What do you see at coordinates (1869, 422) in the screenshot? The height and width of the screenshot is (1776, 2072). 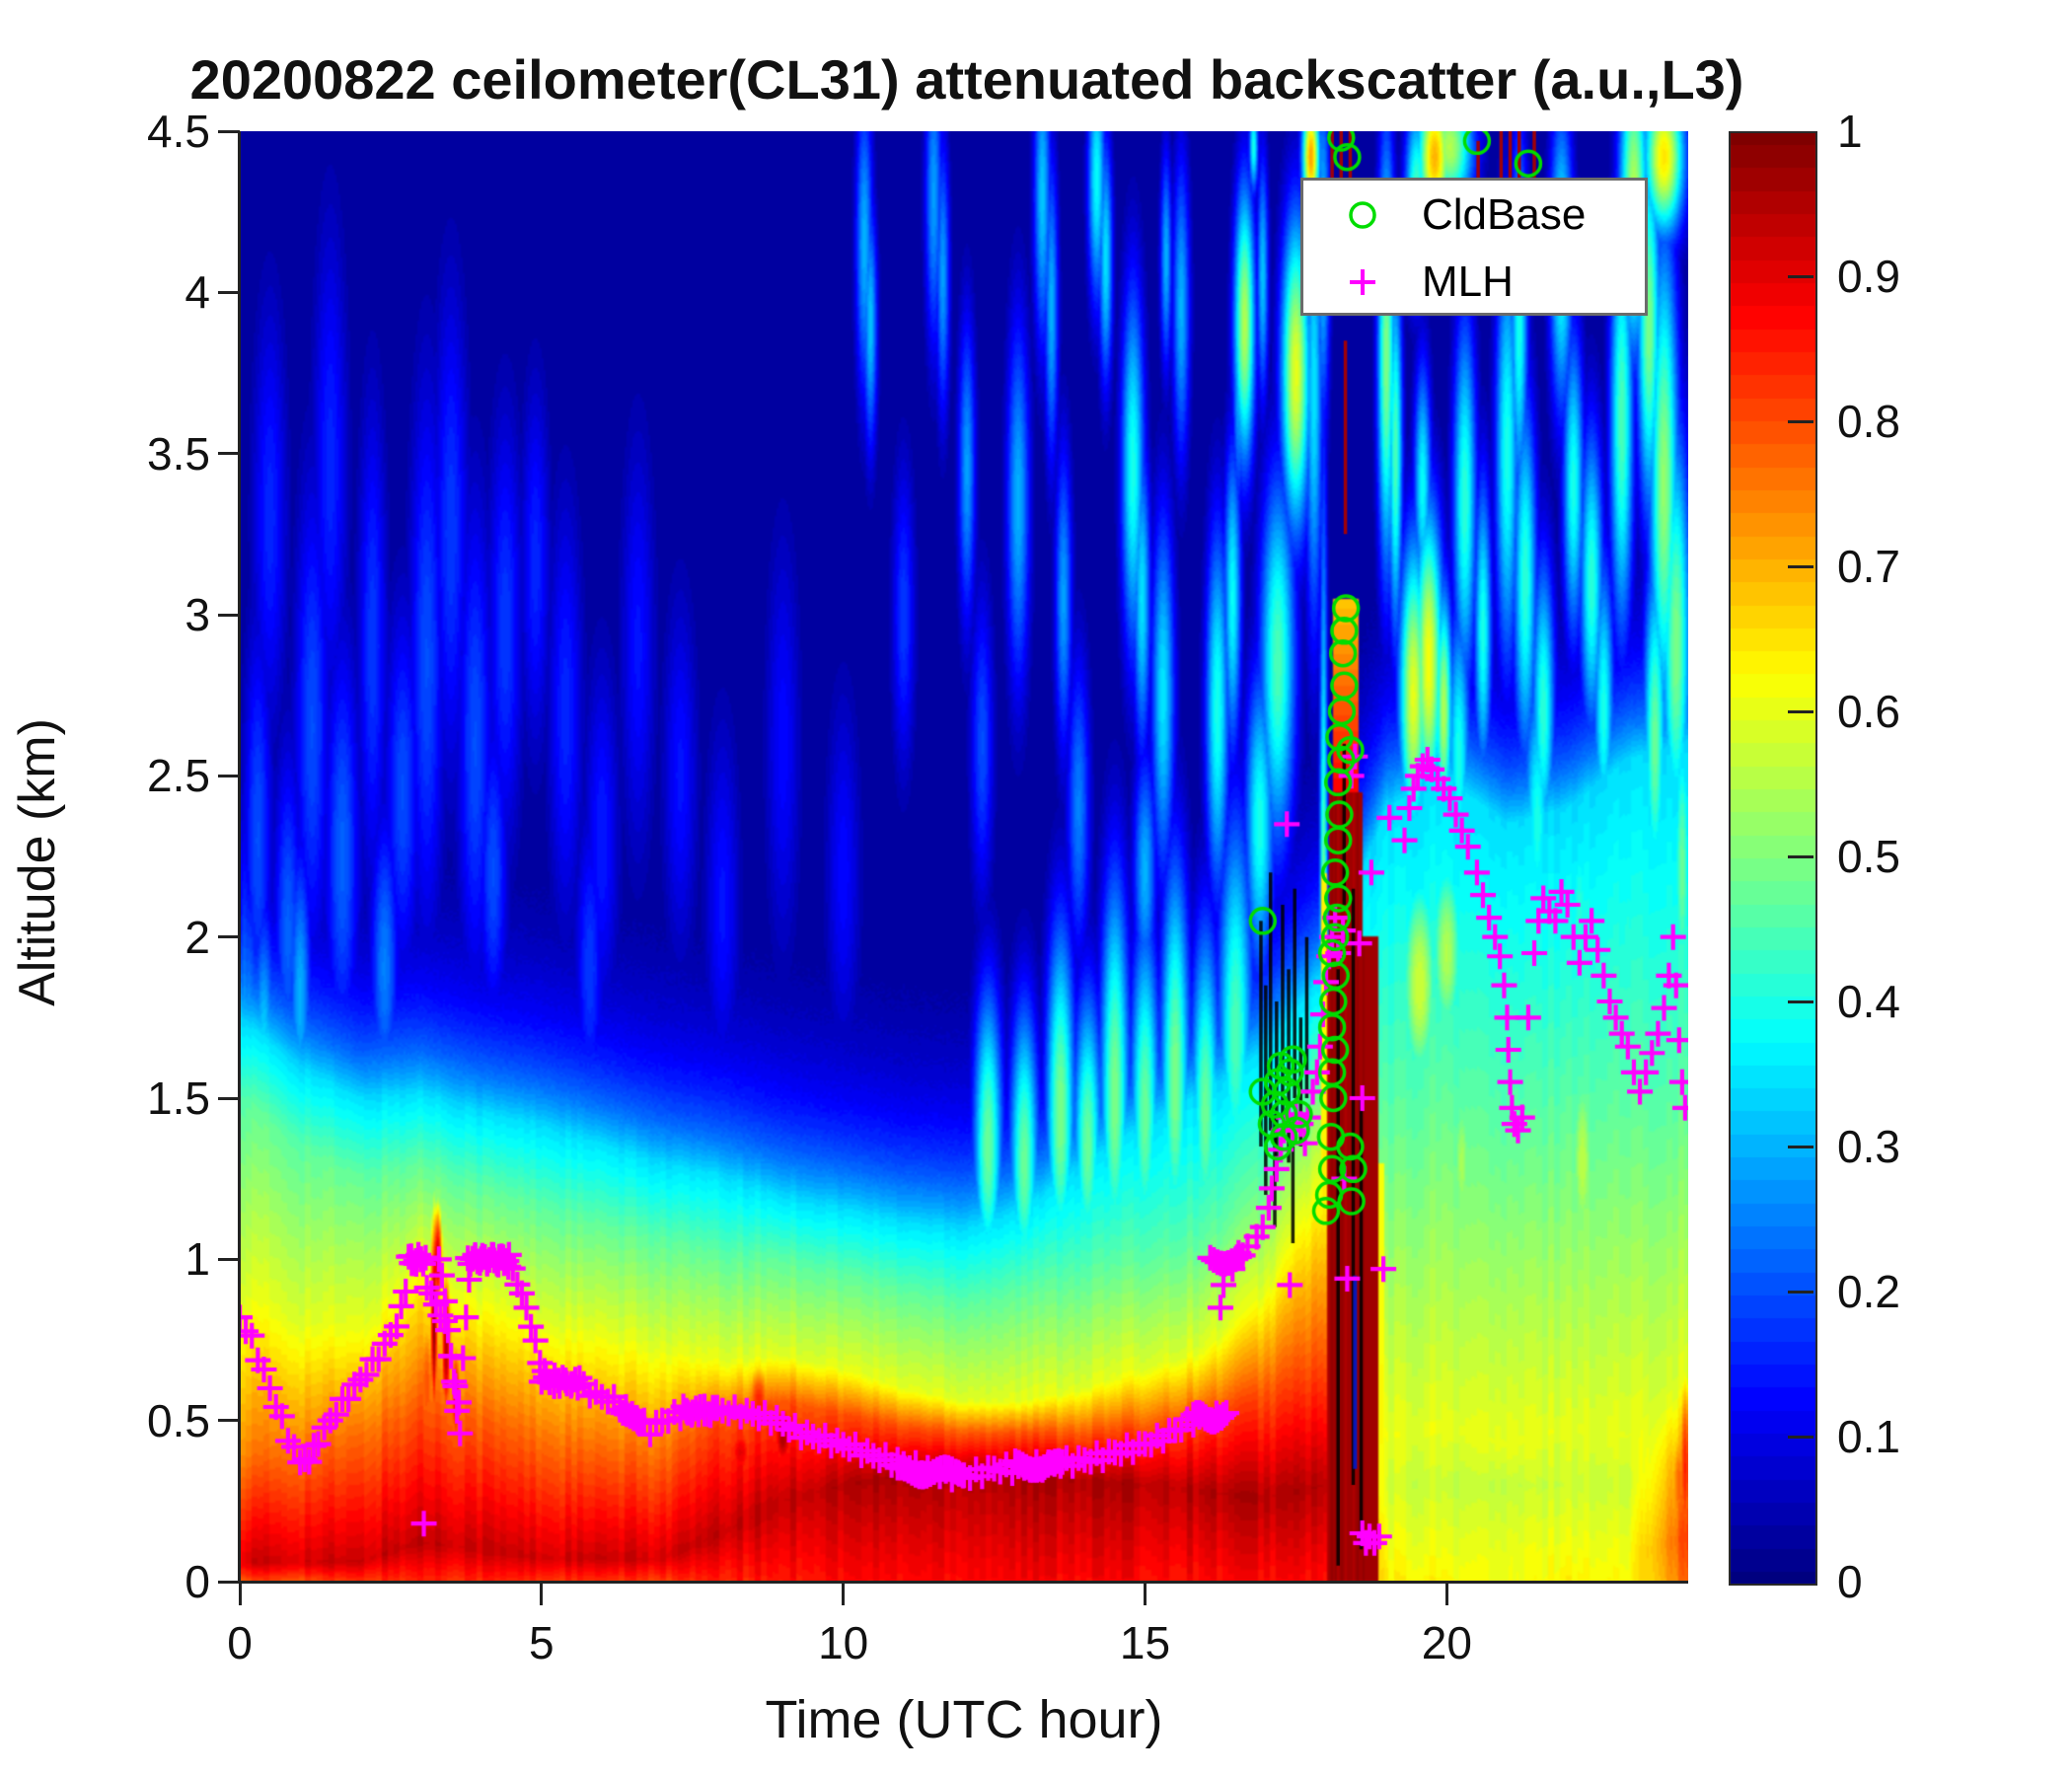 I see `colorbar-tick-label: 0.8` at bounding box center [1869, 422].